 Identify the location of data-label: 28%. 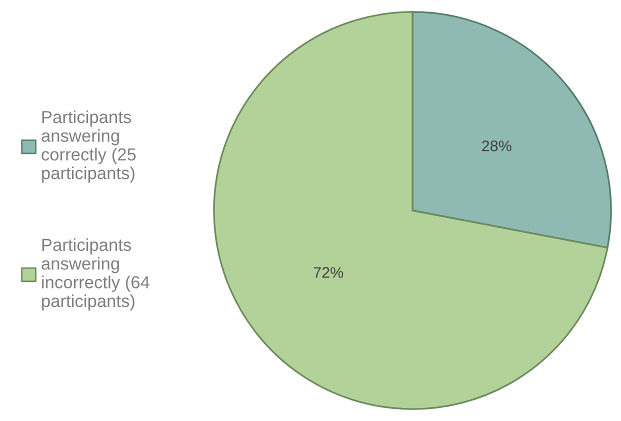
(497, 146).